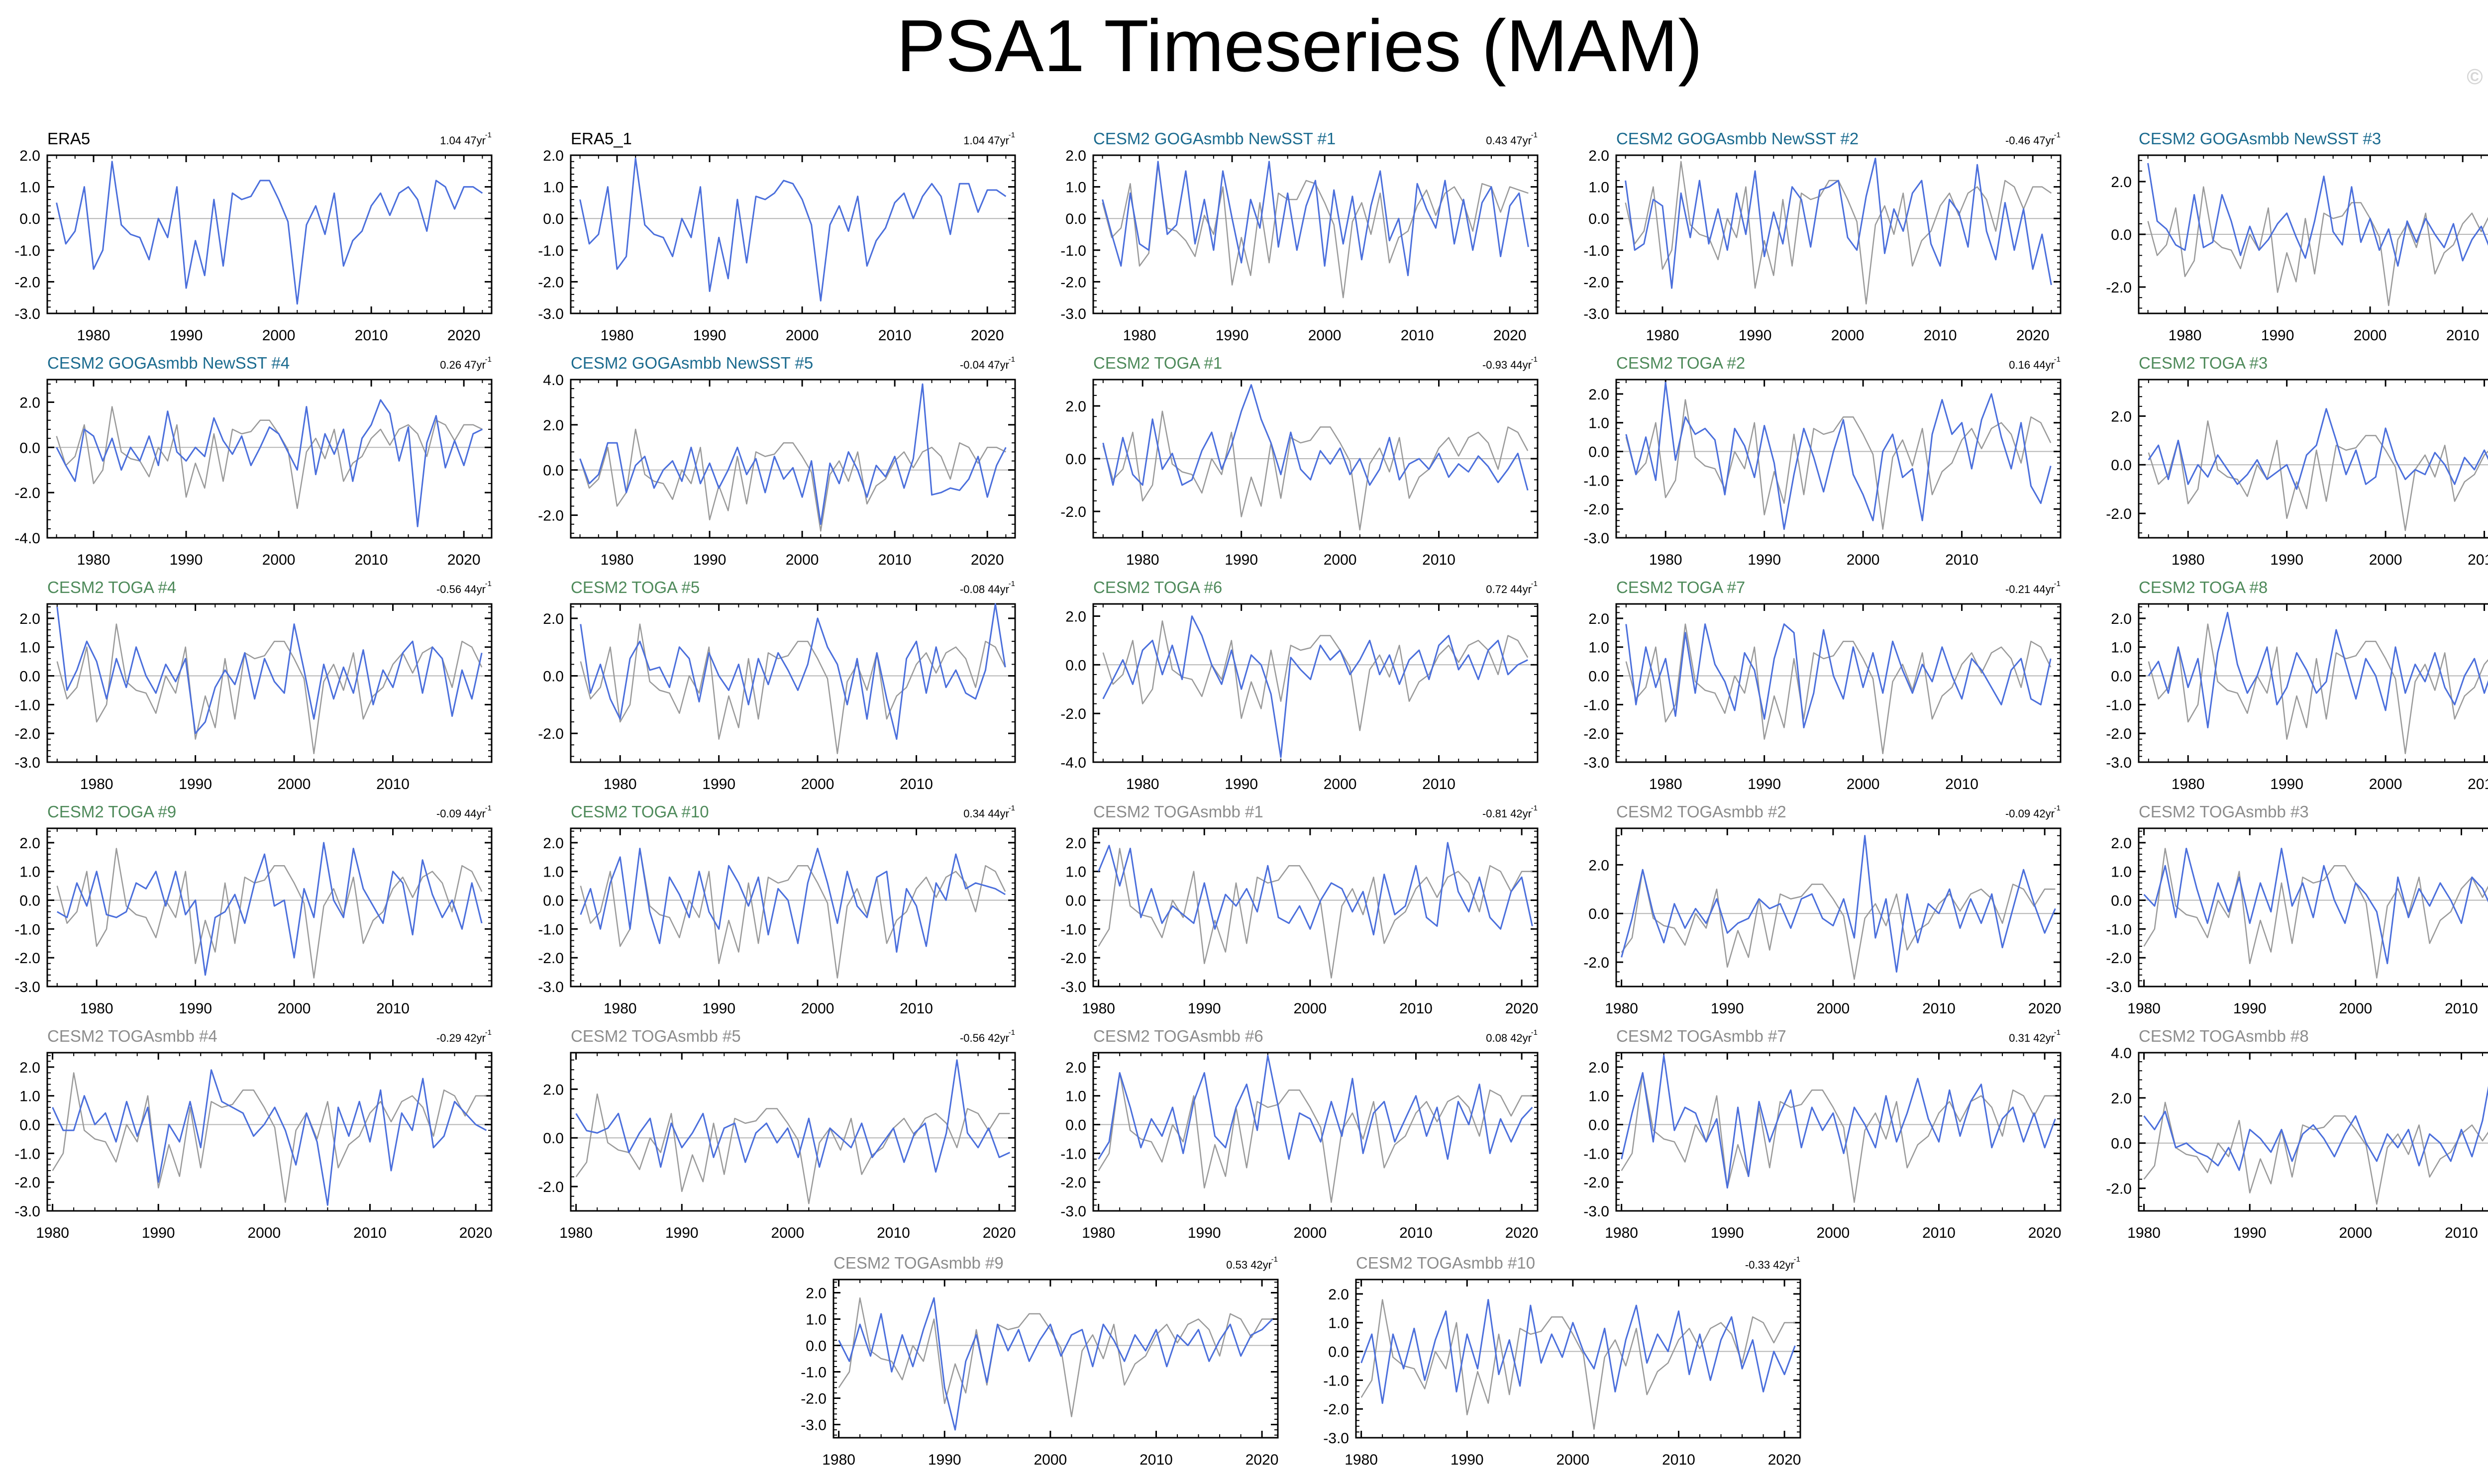 The image size is (2488, 1484). Describe the element at coordinates (461, 814) in the screenshot. I see `trend-label: -0.09 44yr` at that location.